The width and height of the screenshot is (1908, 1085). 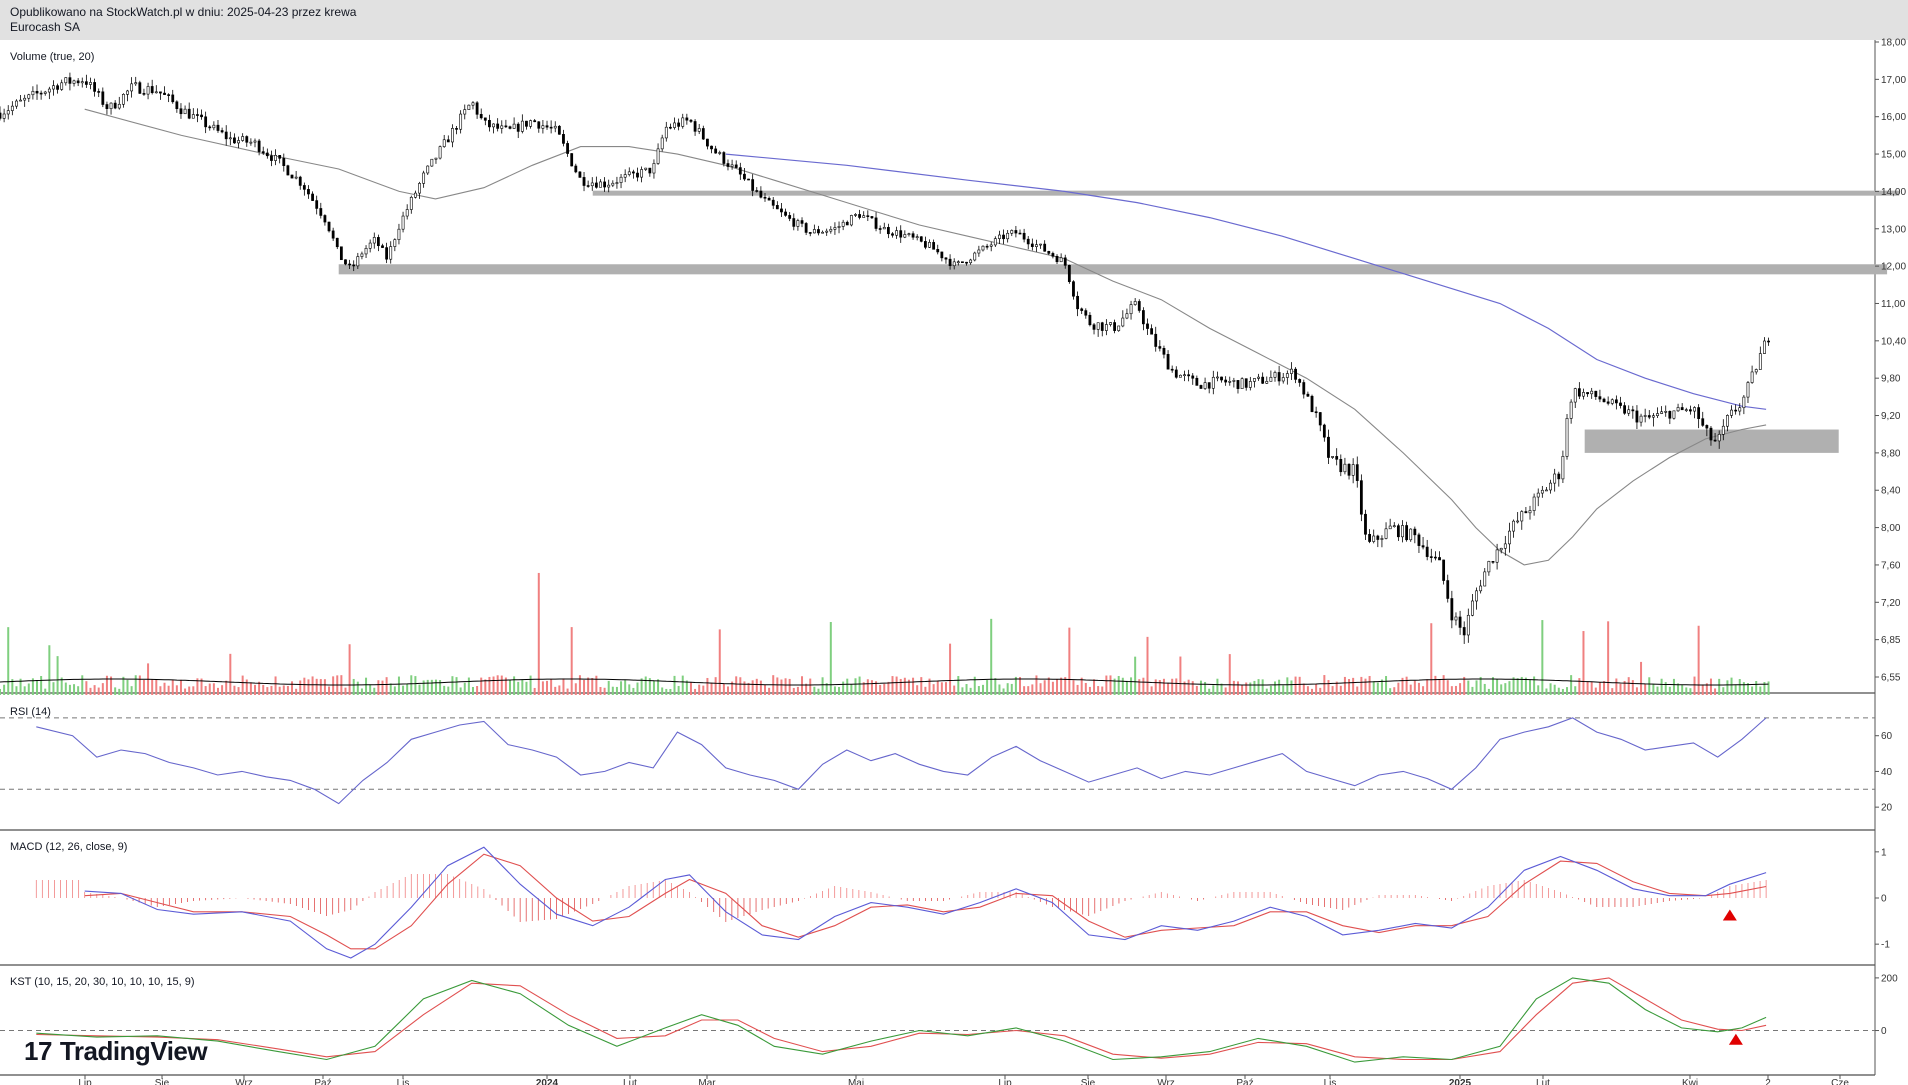 What do you see at coordinates (1891, 640) in the screenshot?
I see `price-axis-tick-label-16: 6,85` at bounding box center [1891, 640].